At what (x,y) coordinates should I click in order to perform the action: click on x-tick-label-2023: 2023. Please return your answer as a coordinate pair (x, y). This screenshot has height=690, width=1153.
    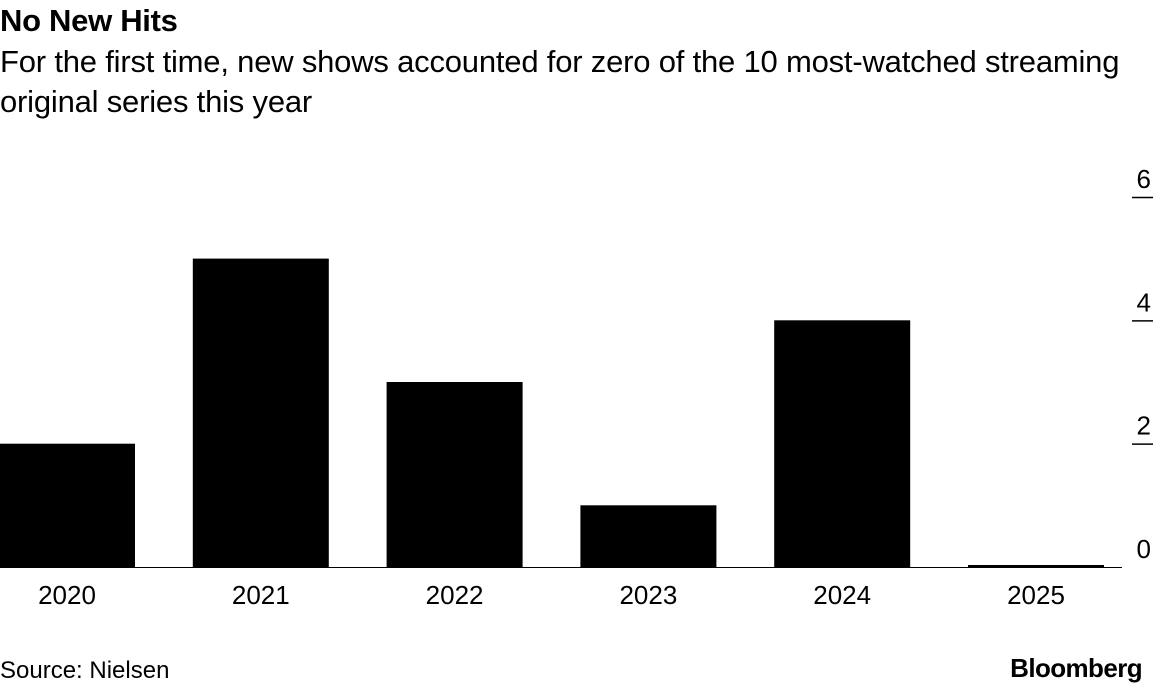
    Looking at the image, I should click on (648, 595).